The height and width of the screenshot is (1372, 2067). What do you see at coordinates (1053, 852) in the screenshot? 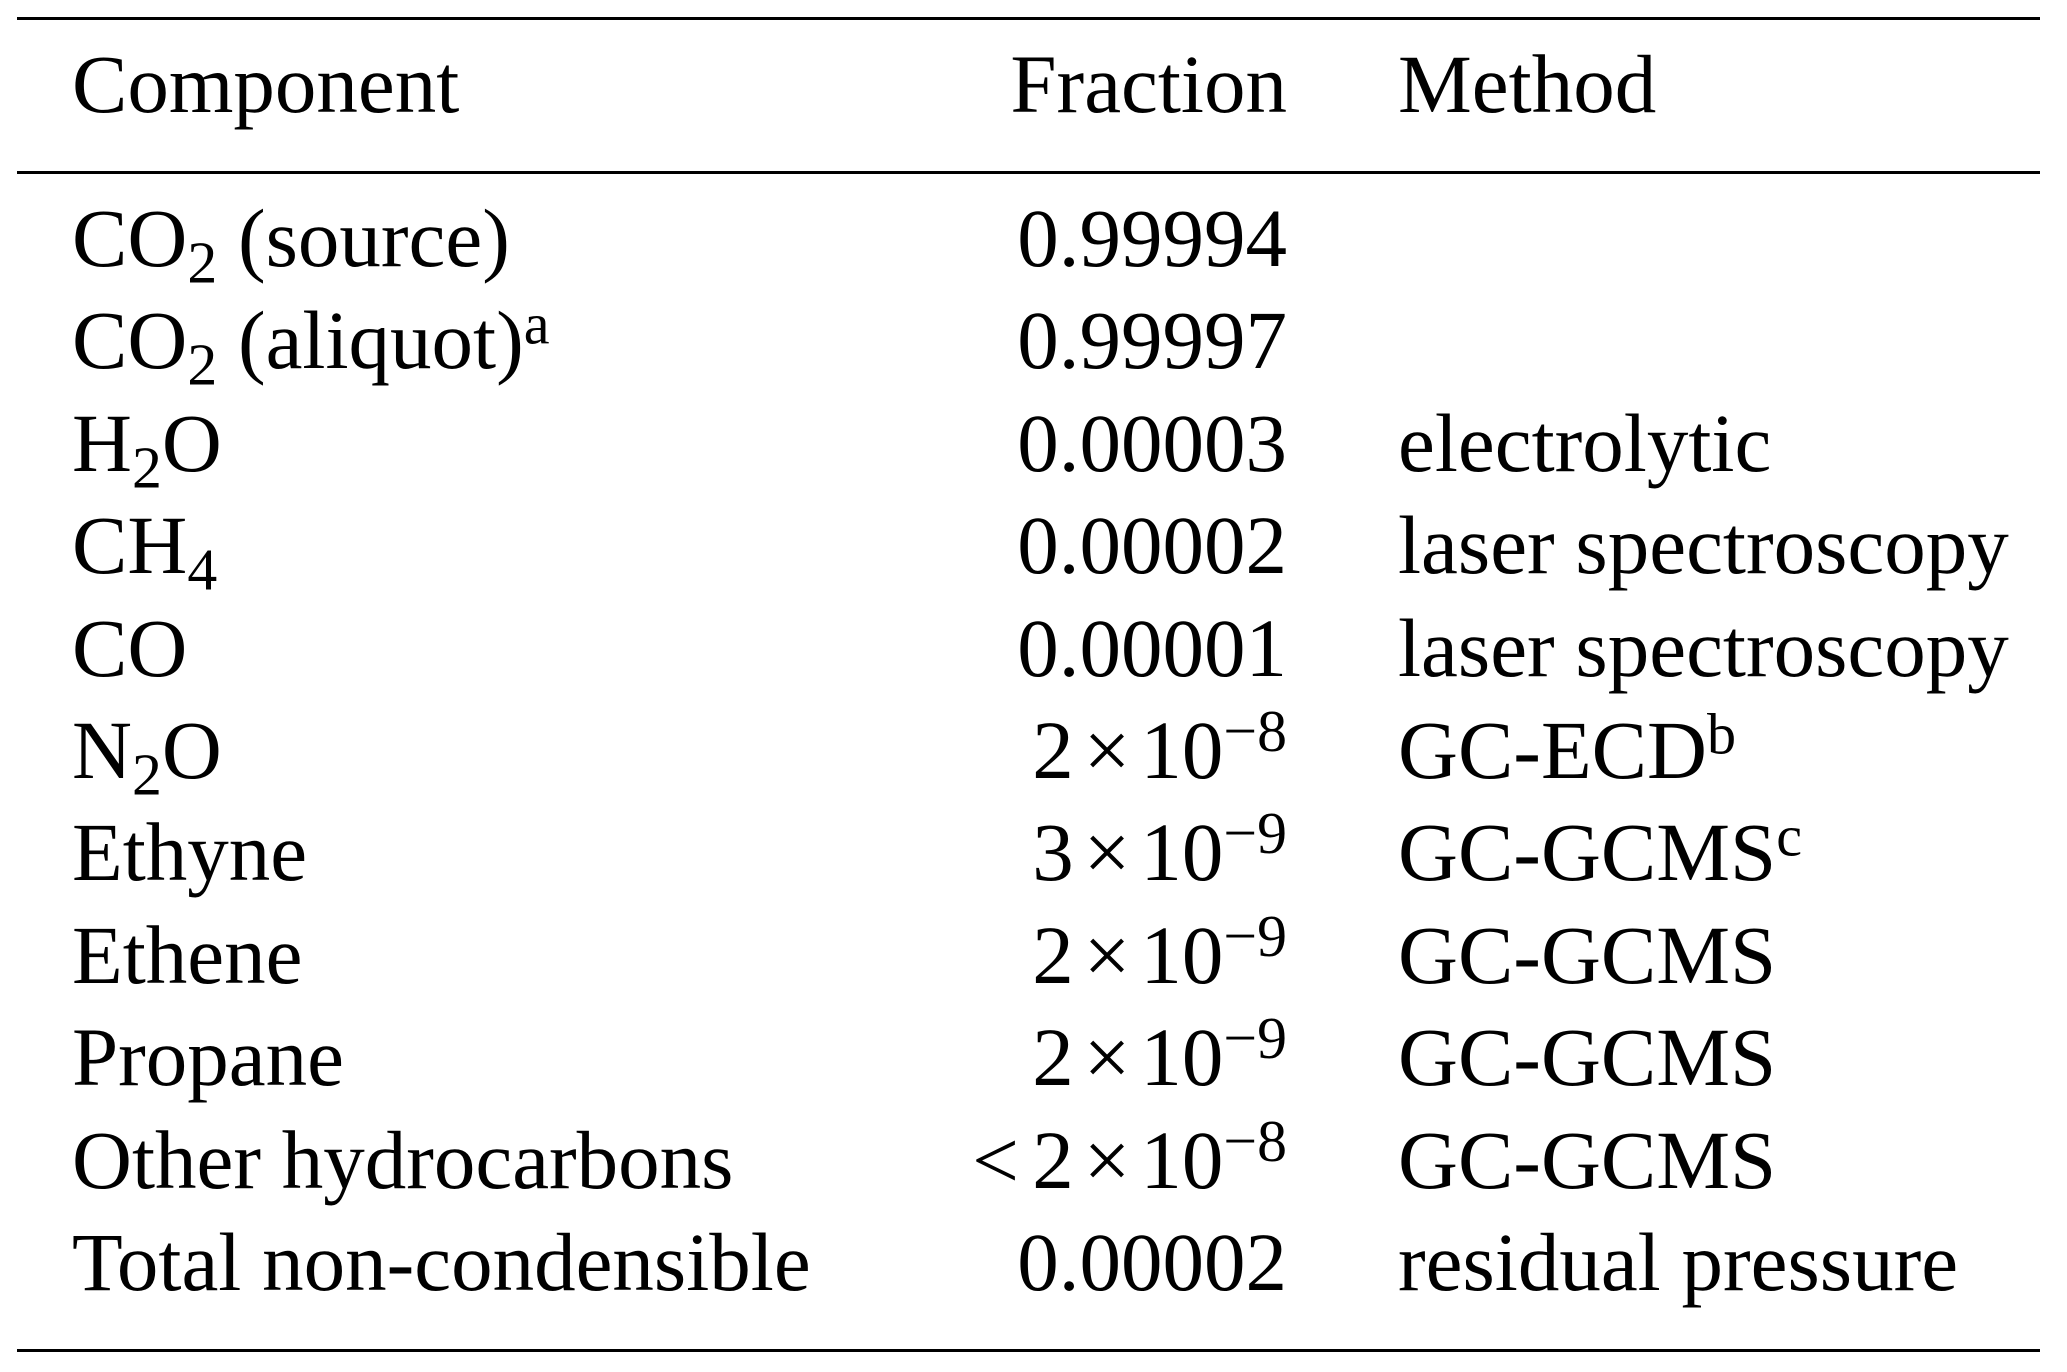
I see `mantissa: 3` at bounding box center [1053, 852].